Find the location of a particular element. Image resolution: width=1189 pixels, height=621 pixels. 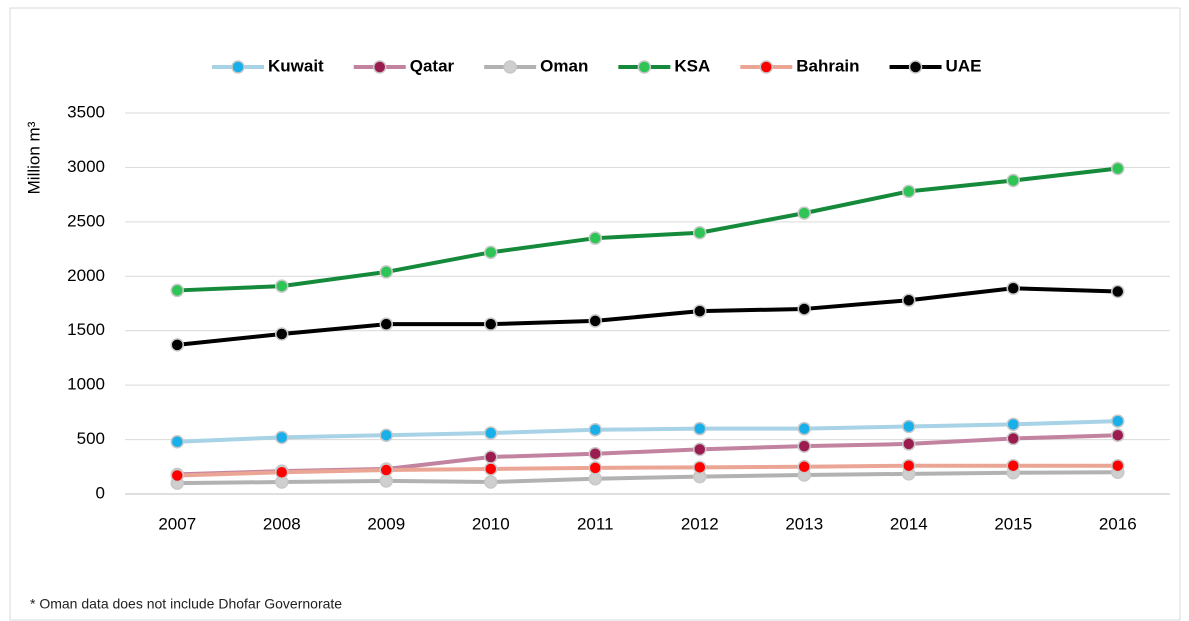

x-tick-label: 2009 is located at coordinates (386, 523).